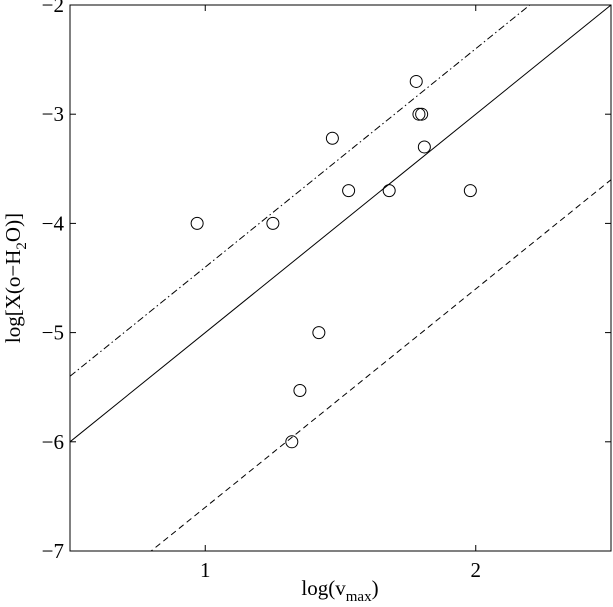 The image size is (613, 607). What do you see at coordinates (205, 570) in the screenshot?
I see `x-tick-label: 1` at bounding box center [205, 570].